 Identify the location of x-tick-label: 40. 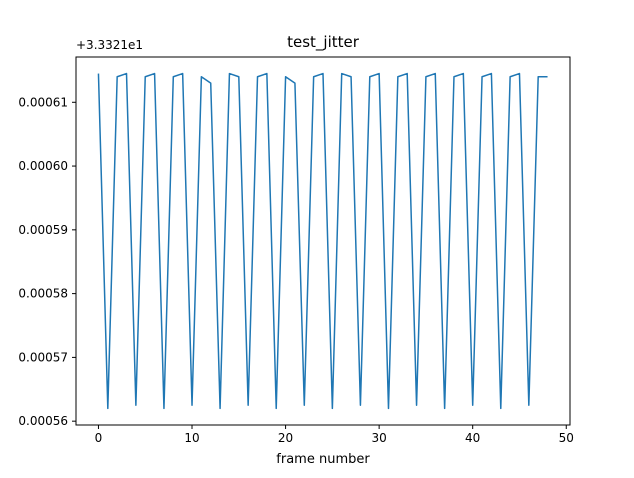
(472, 438).